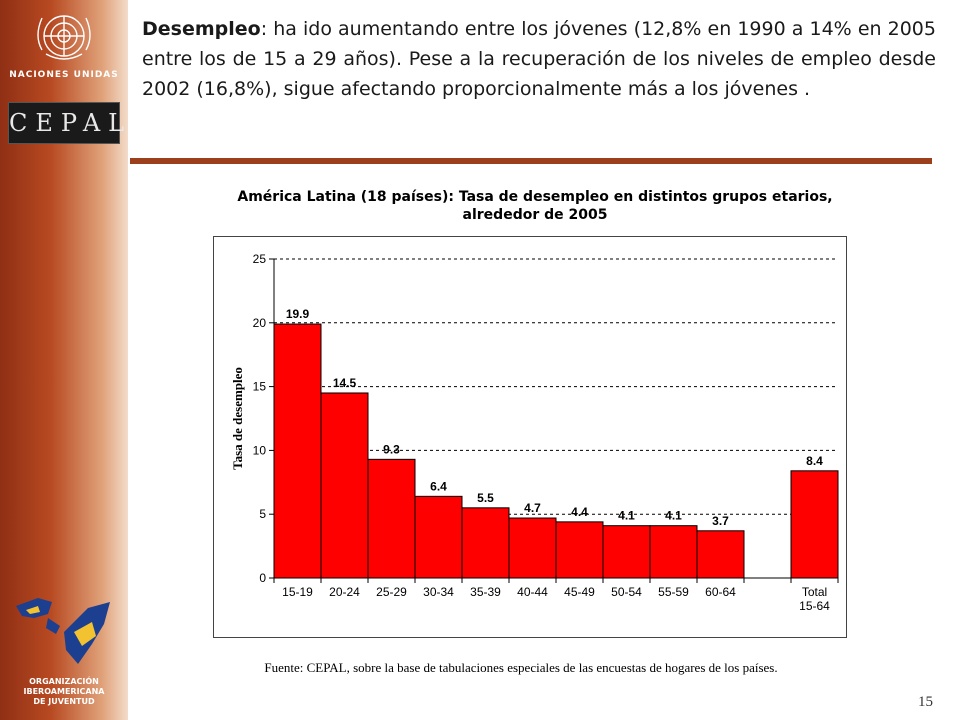  I want to click on x-tick-label: 15-64, so click(814, 606).